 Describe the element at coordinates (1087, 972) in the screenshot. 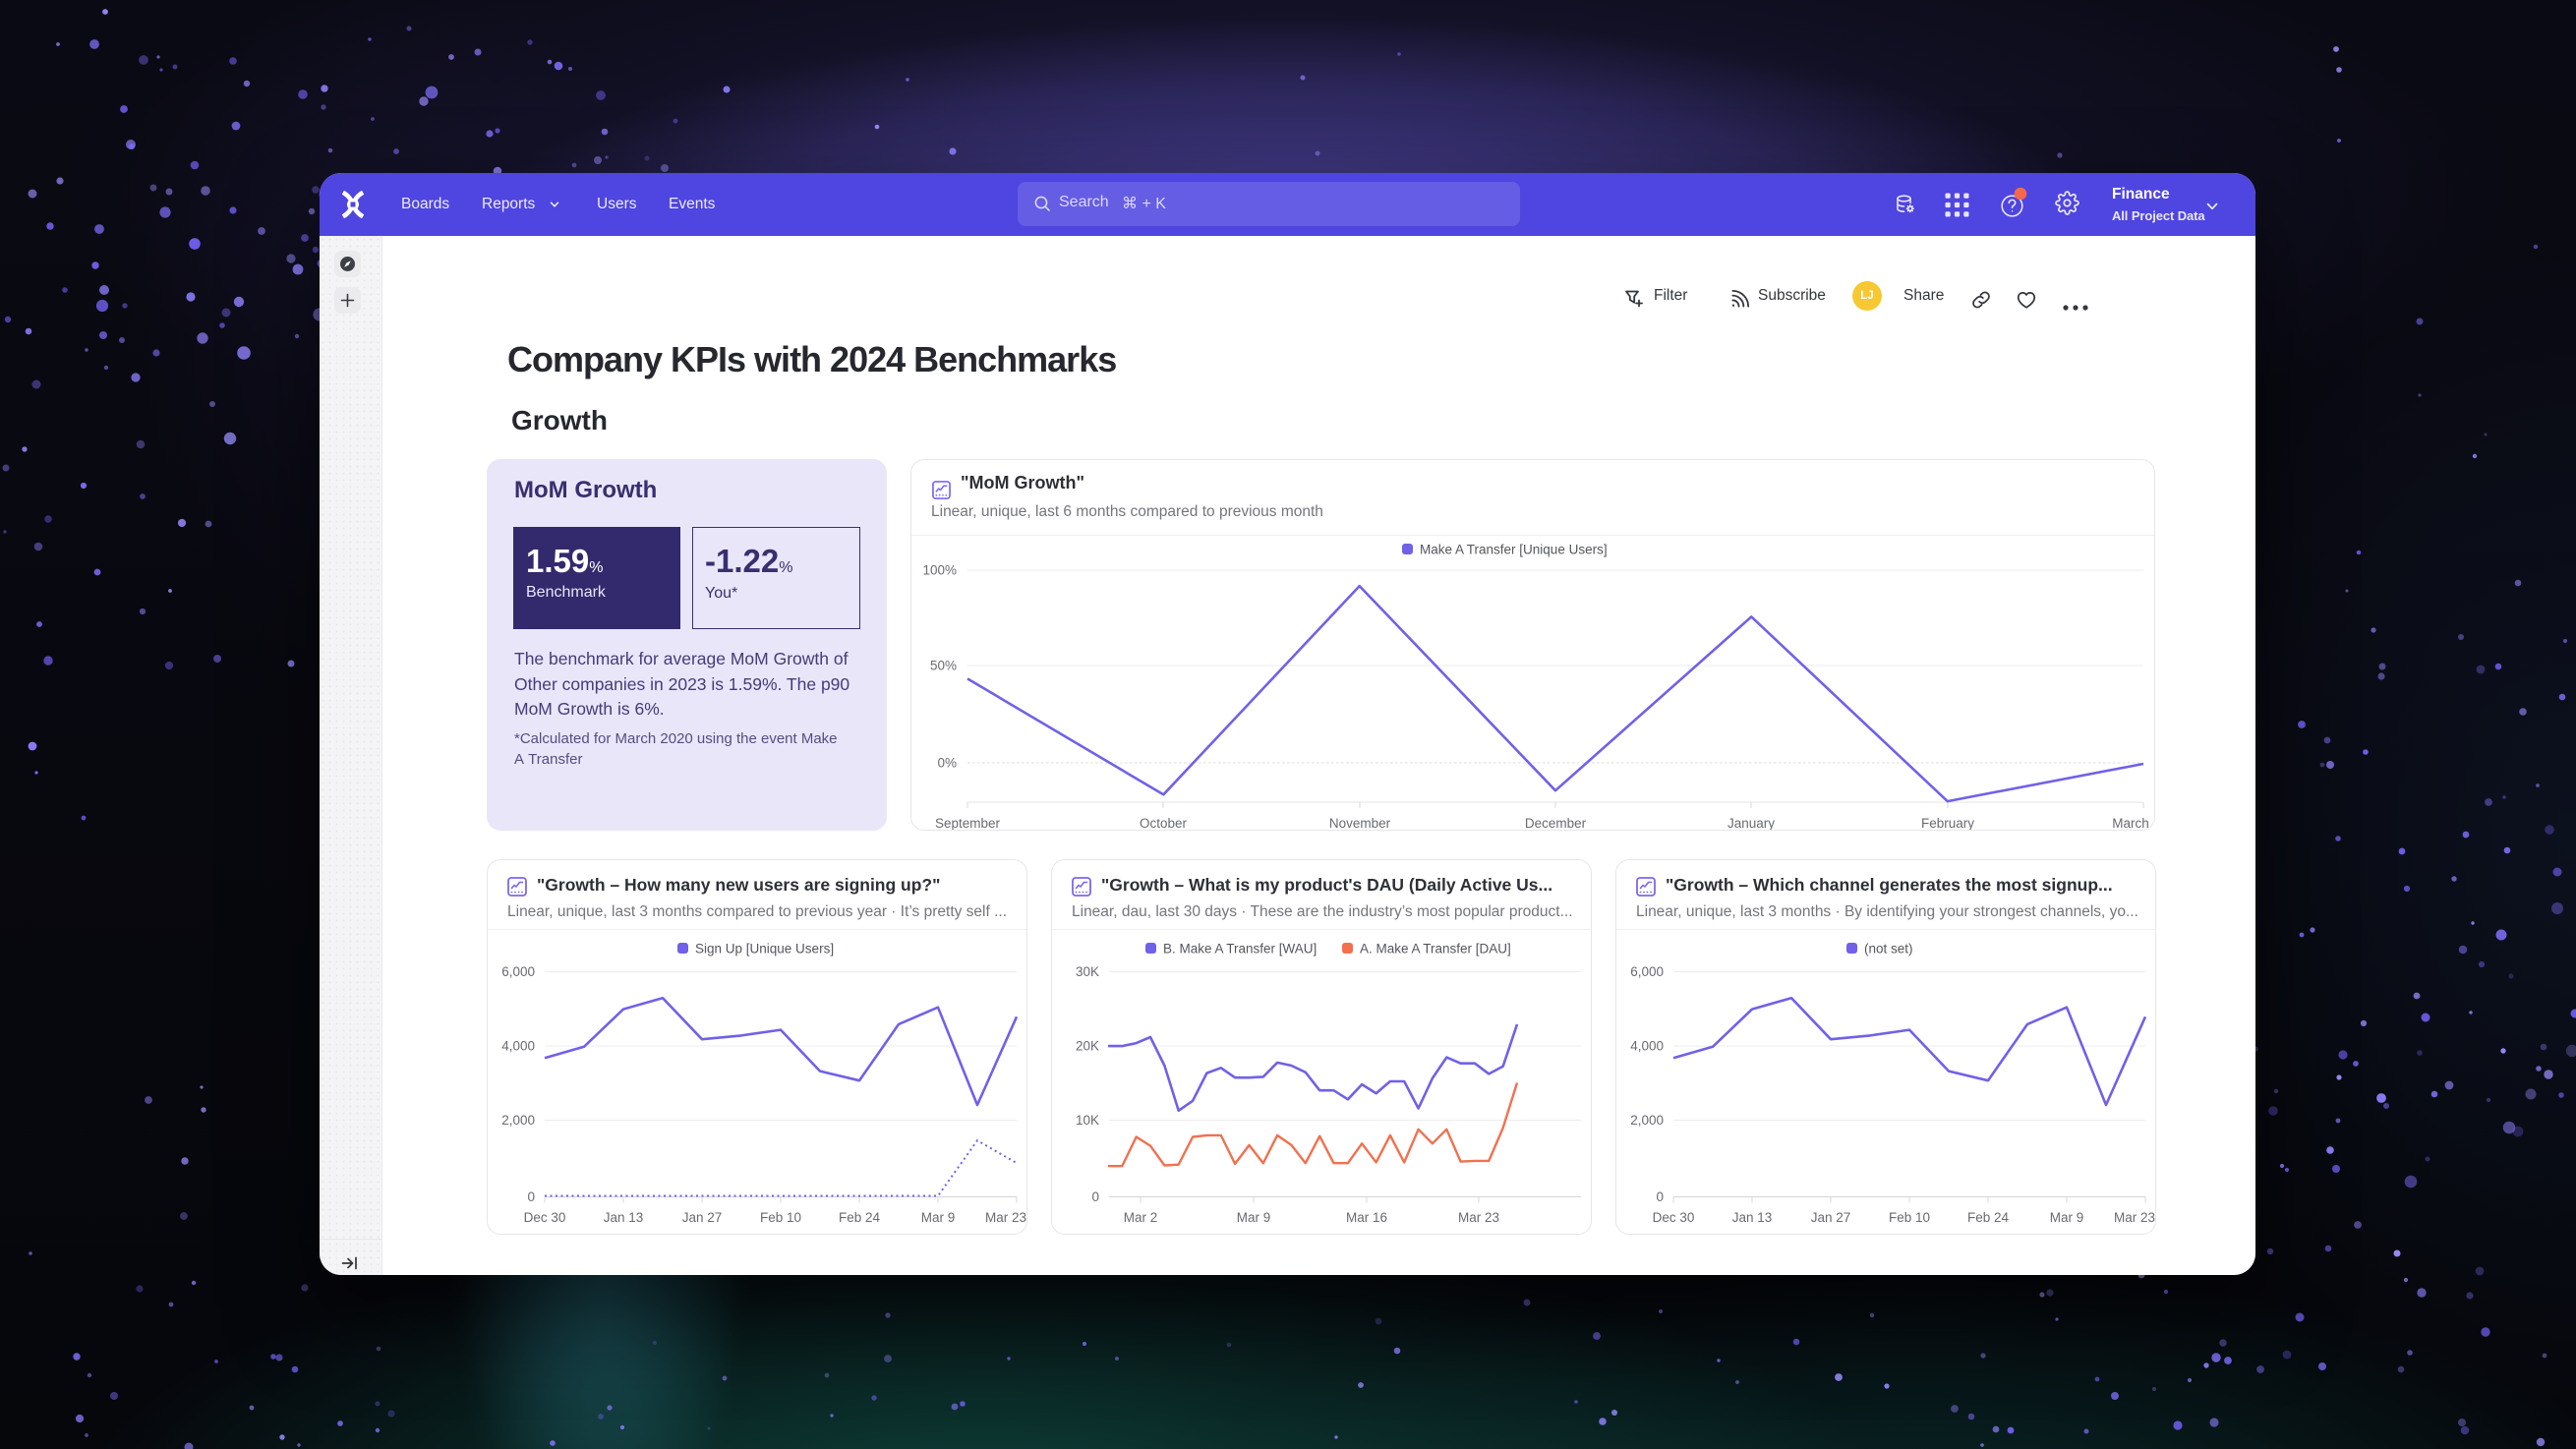

I see `svg-text: 30K` at that location.